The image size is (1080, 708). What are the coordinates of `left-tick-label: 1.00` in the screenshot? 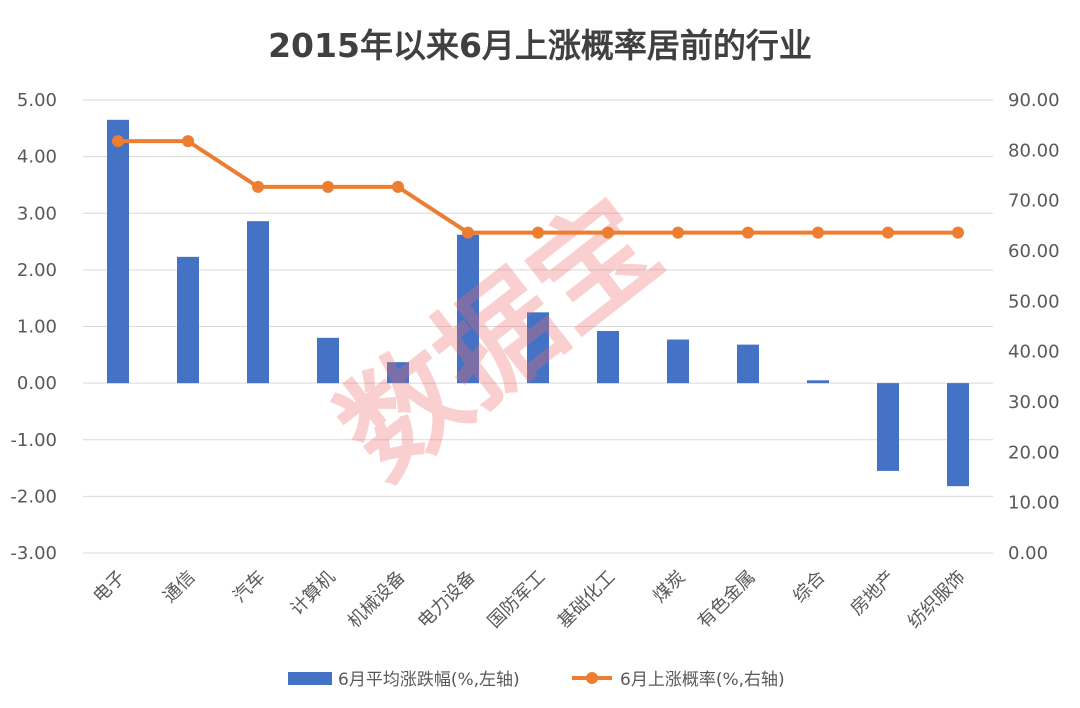 It's located at (37, 327).